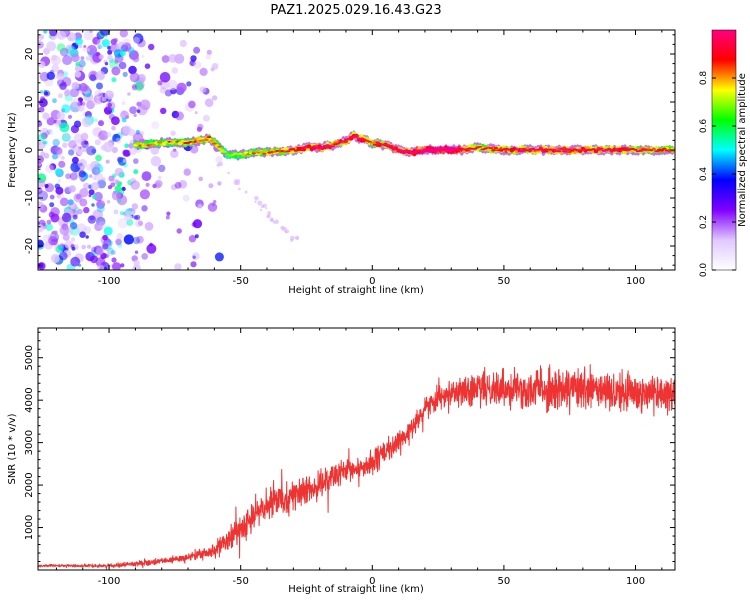  I want to click on colorbar-tick-label: 0.0, so click(704, 270).